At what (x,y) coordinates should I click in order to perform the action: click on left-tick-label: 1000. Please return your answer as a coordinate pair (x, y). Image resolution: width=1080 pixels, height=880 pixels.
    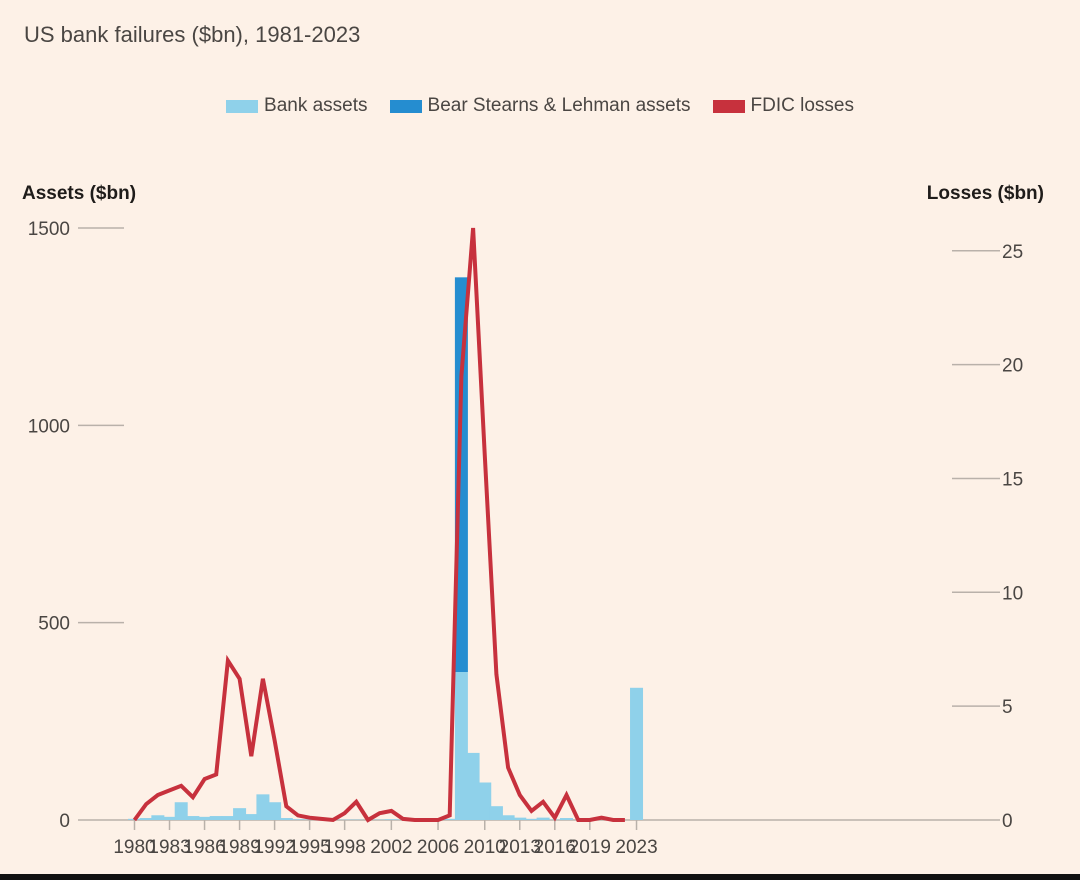
    Looking at the image, I should click on (49, 426).